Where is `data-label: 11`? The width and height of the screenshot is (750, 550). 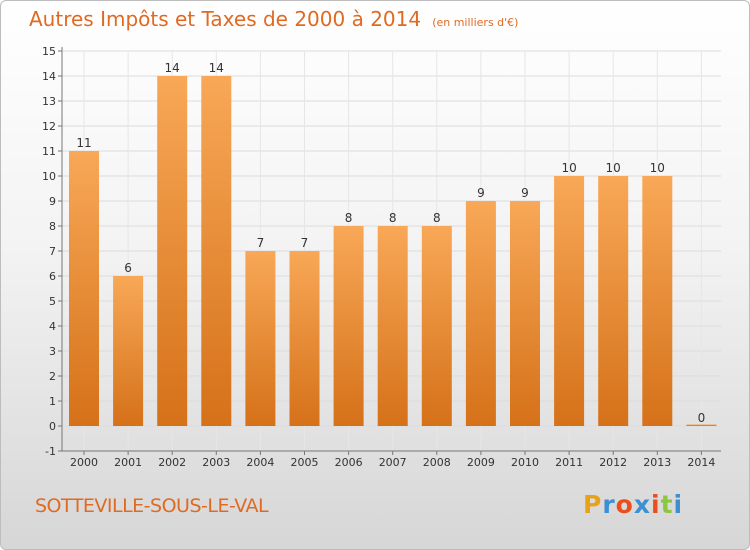 data-label: 11 is located at coordinates (83, 143).